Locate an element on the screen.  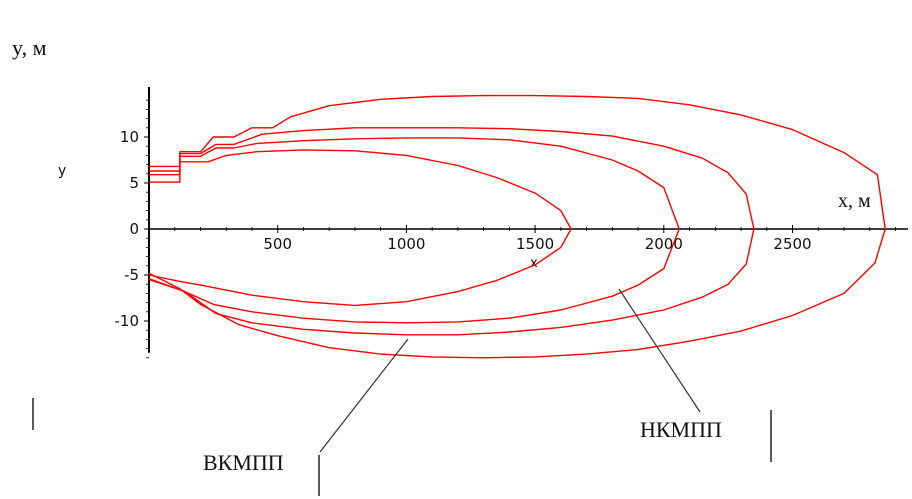
y-tick-label: -10 is located at coordinates (127, 321).